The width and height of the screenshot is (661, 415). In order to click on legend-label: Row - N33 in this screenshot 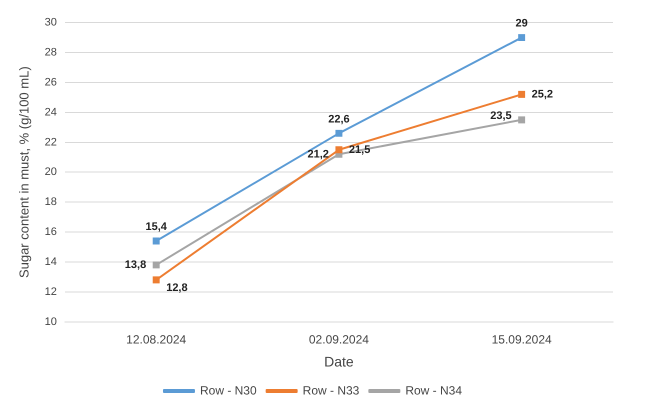, I will do `click(331, 390)`.